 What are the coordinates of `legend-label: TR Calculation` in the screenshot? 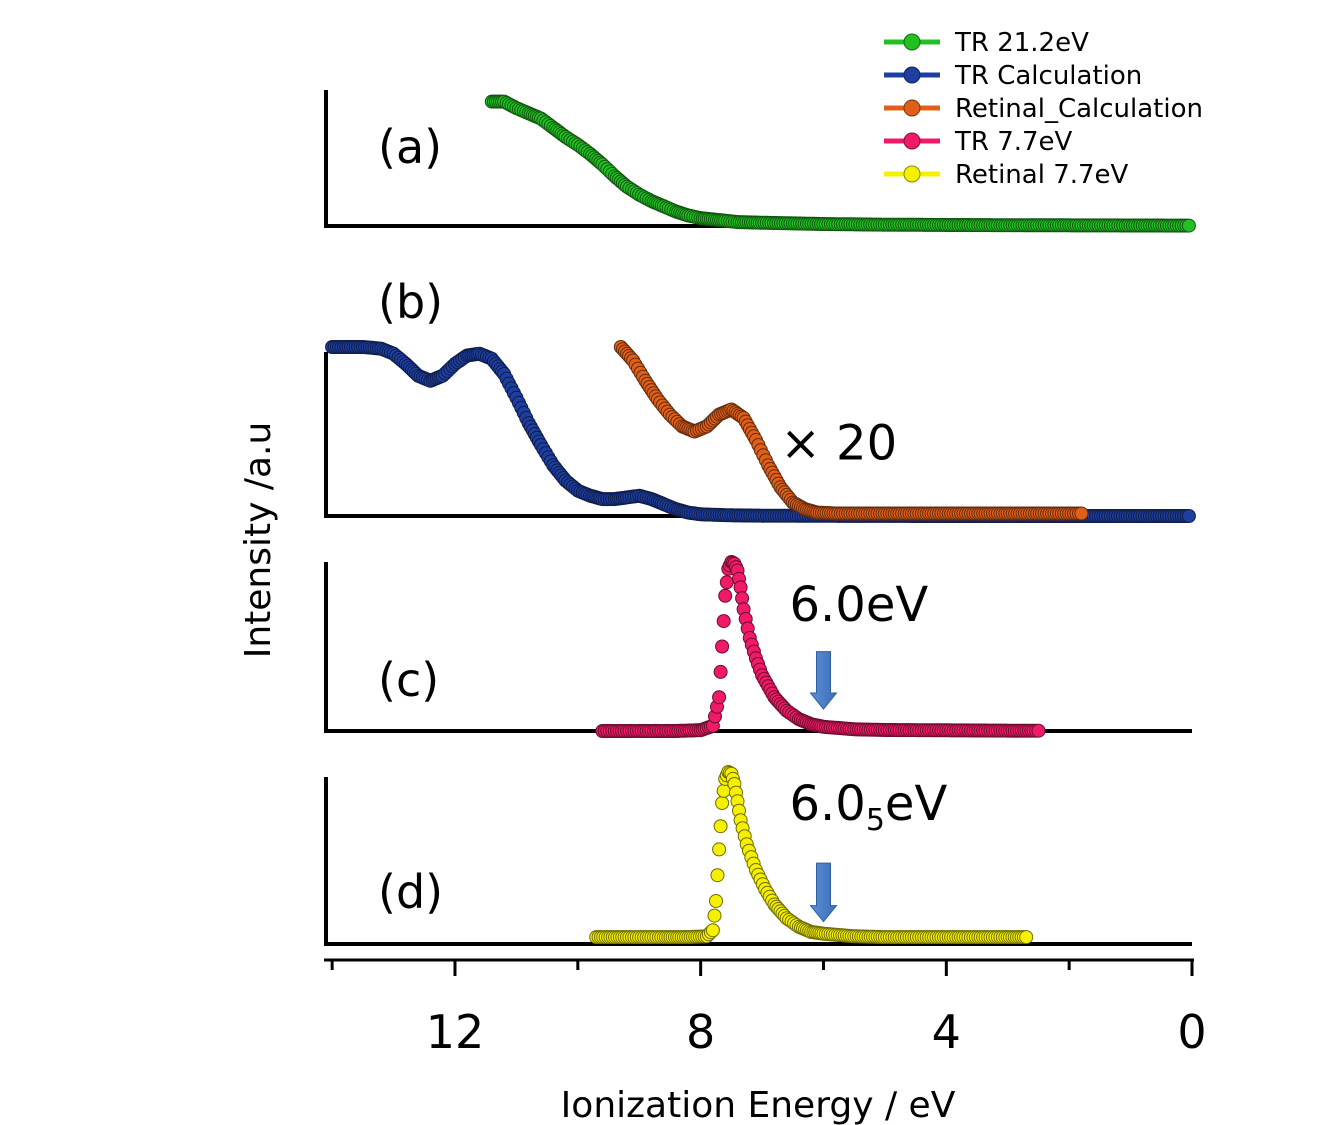 It's located at (1048, 76).